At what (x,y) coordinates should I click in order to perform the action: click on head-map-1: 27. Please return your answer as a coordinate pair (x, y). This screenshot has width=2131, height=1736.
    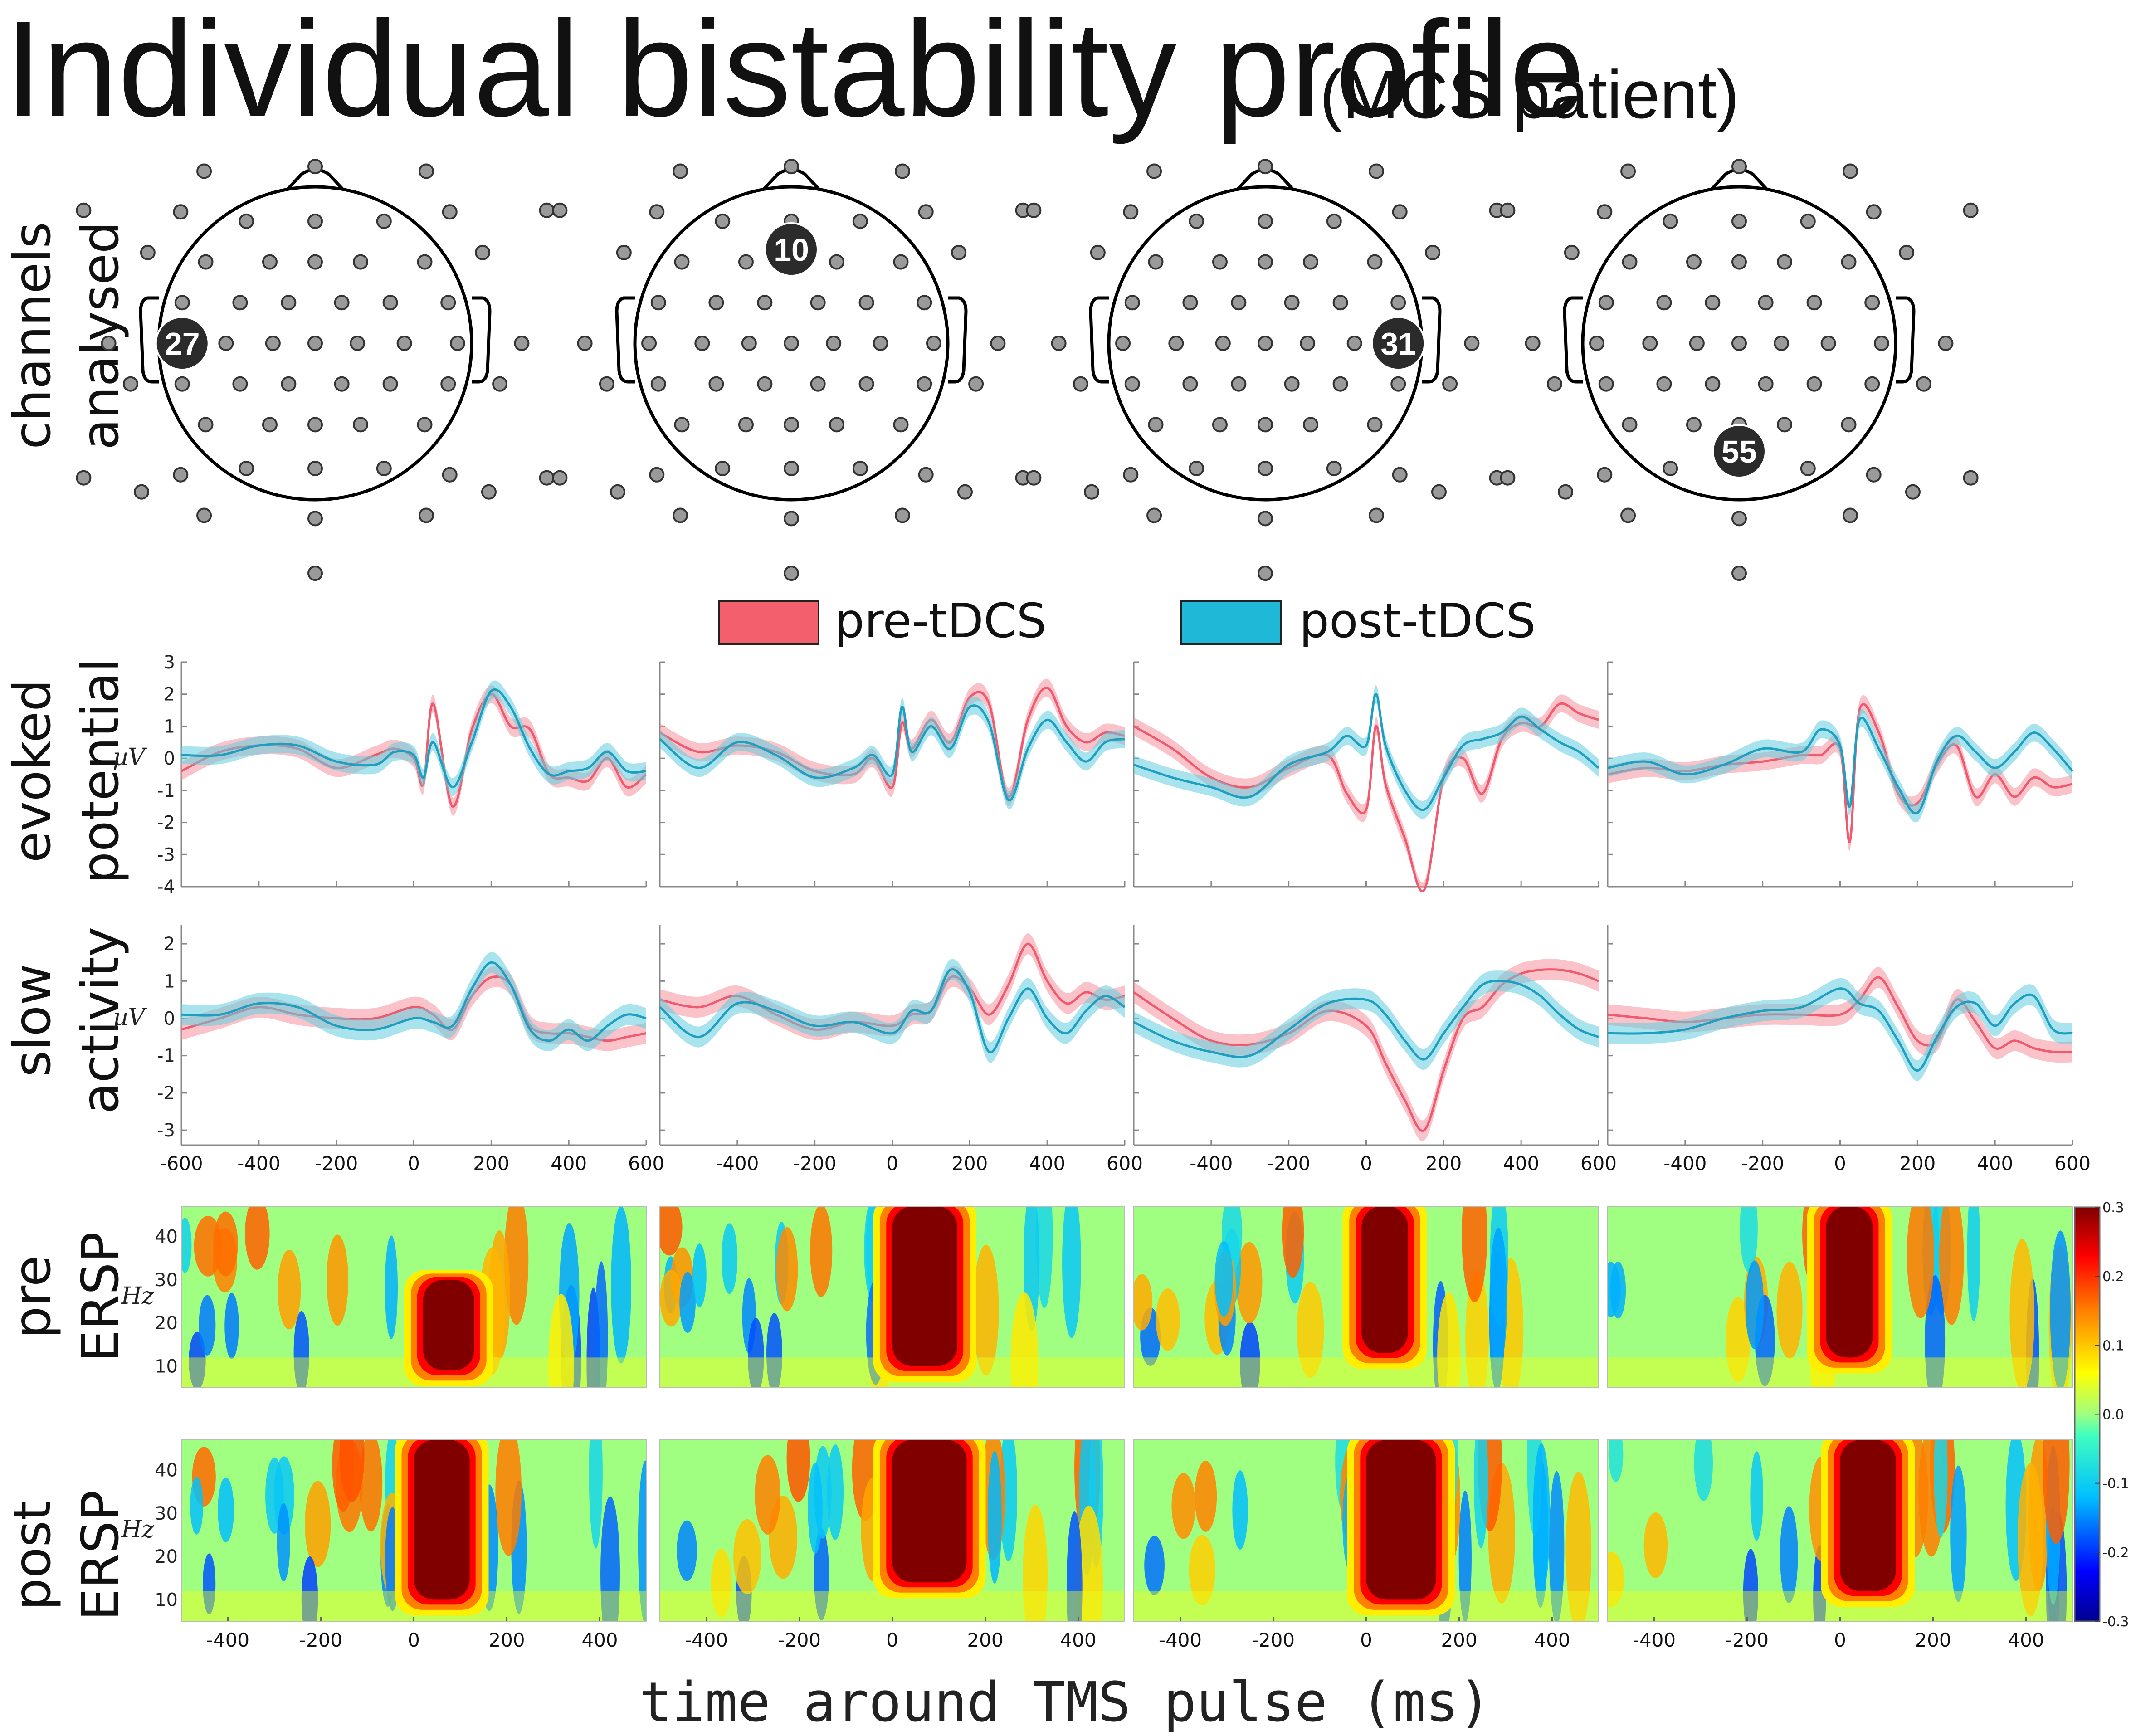
    Looking at the image, I should click on (315, 370).